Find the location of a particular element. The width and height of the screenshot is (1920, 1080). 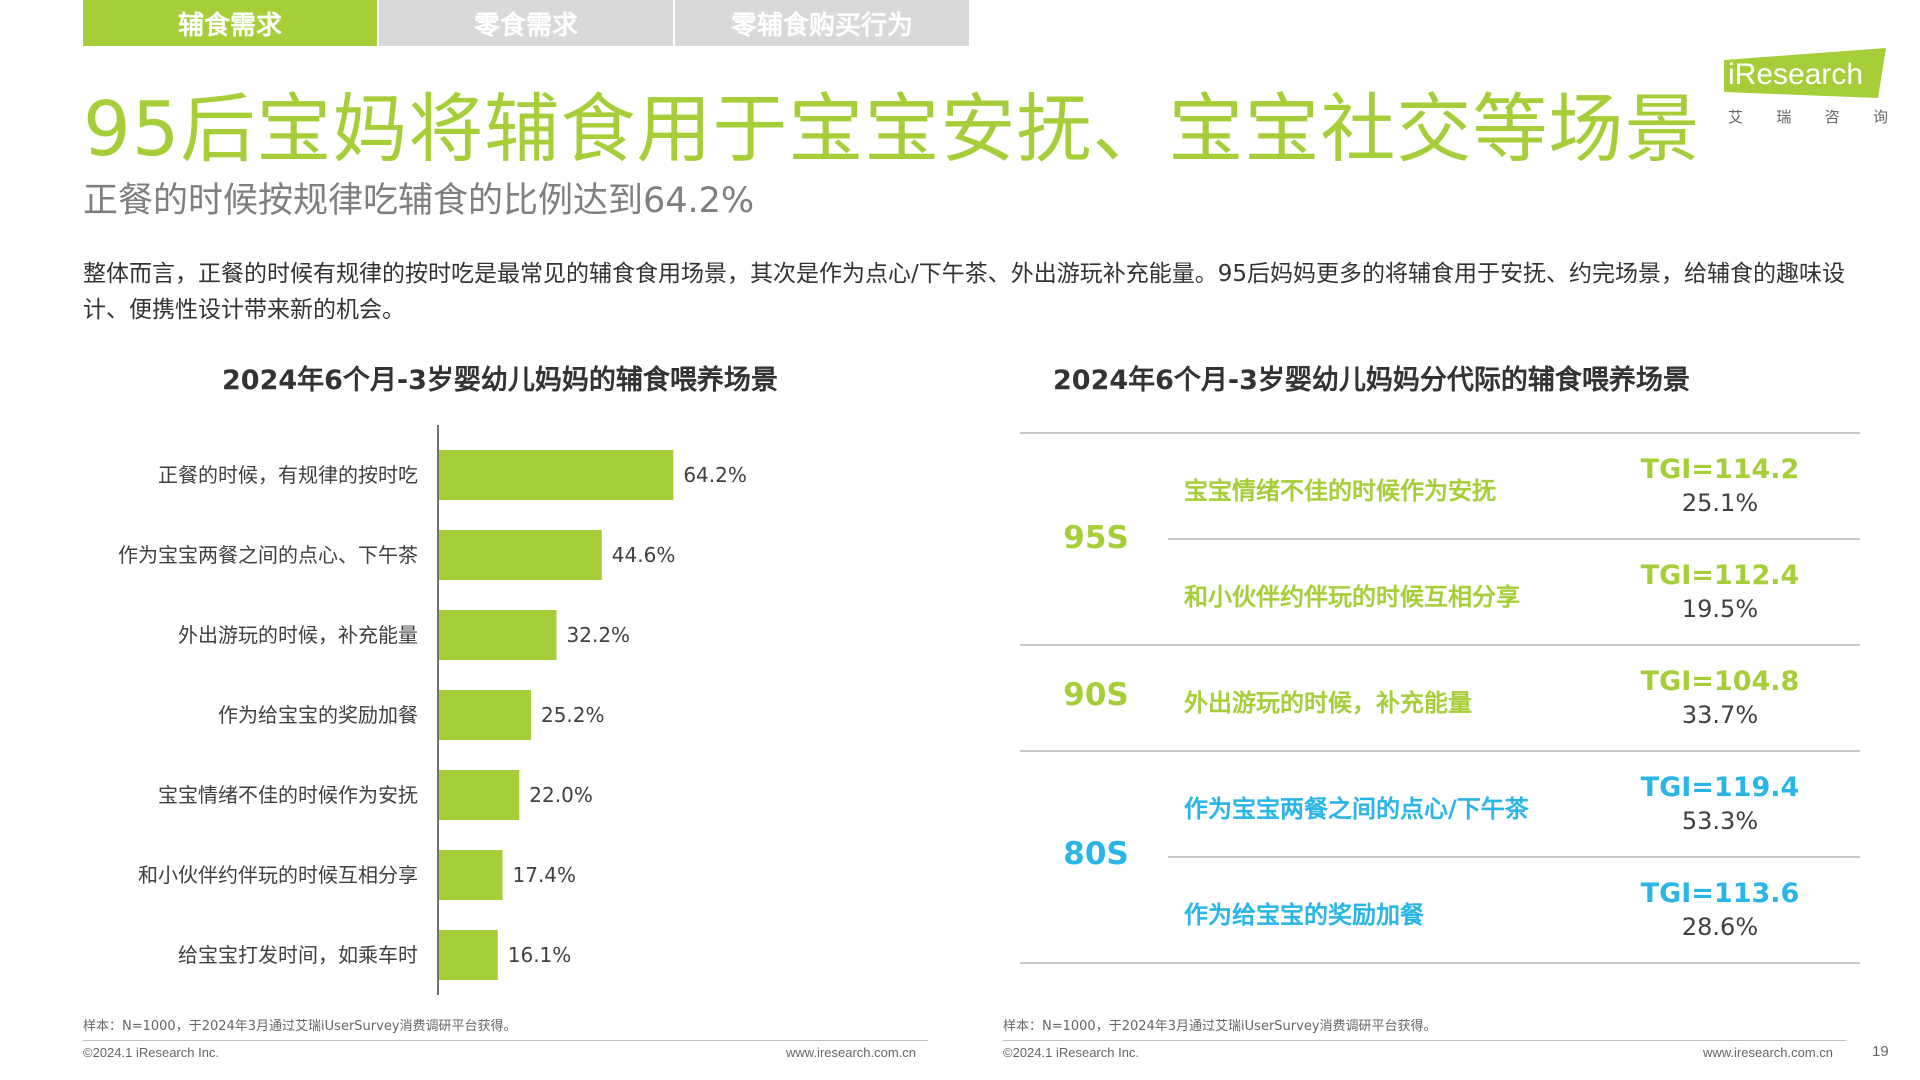

tgi-value: TGI=113.6 is located at coordinates (1720, 893).